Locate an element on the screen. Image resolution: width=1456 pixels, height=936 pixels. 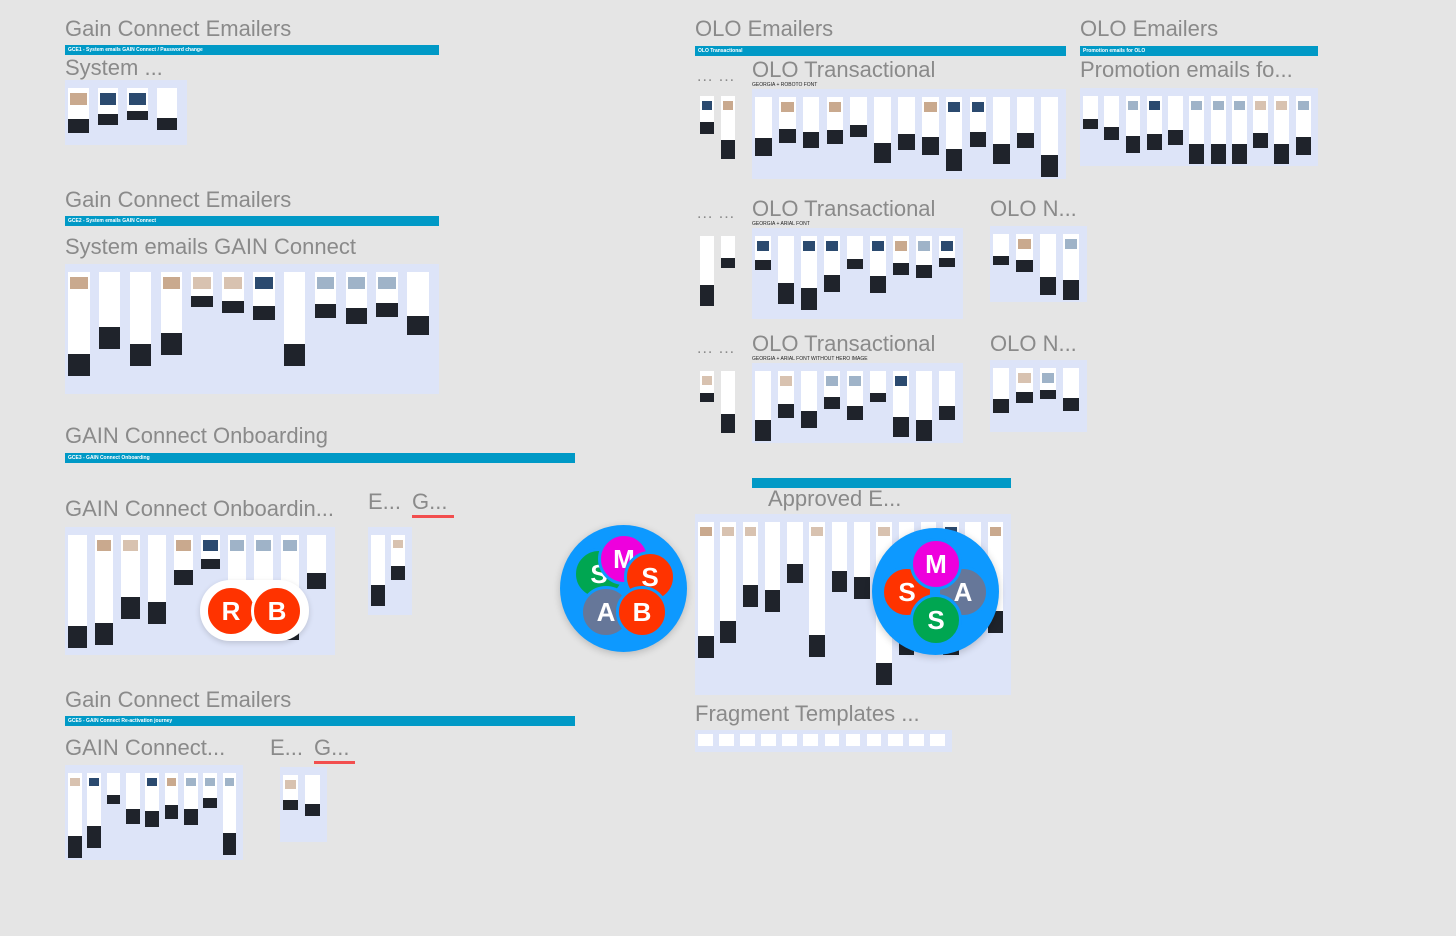
section-title-gce2: Gain Connect Emailers is located at coordinates (178, 199).